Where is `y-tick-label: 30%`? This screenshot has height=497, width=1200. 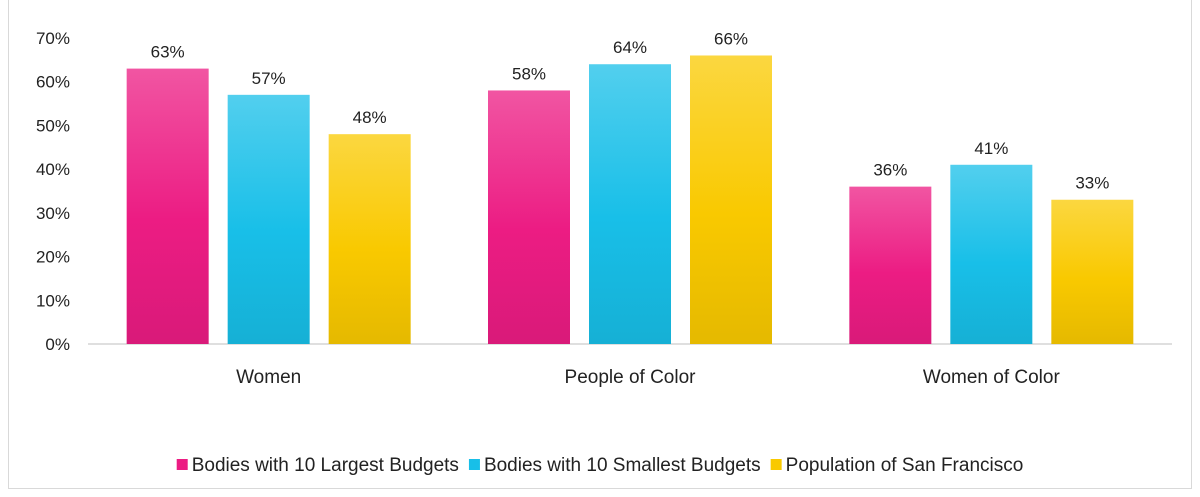 y-tick-label: 30% is located at coordinates (53, 213).